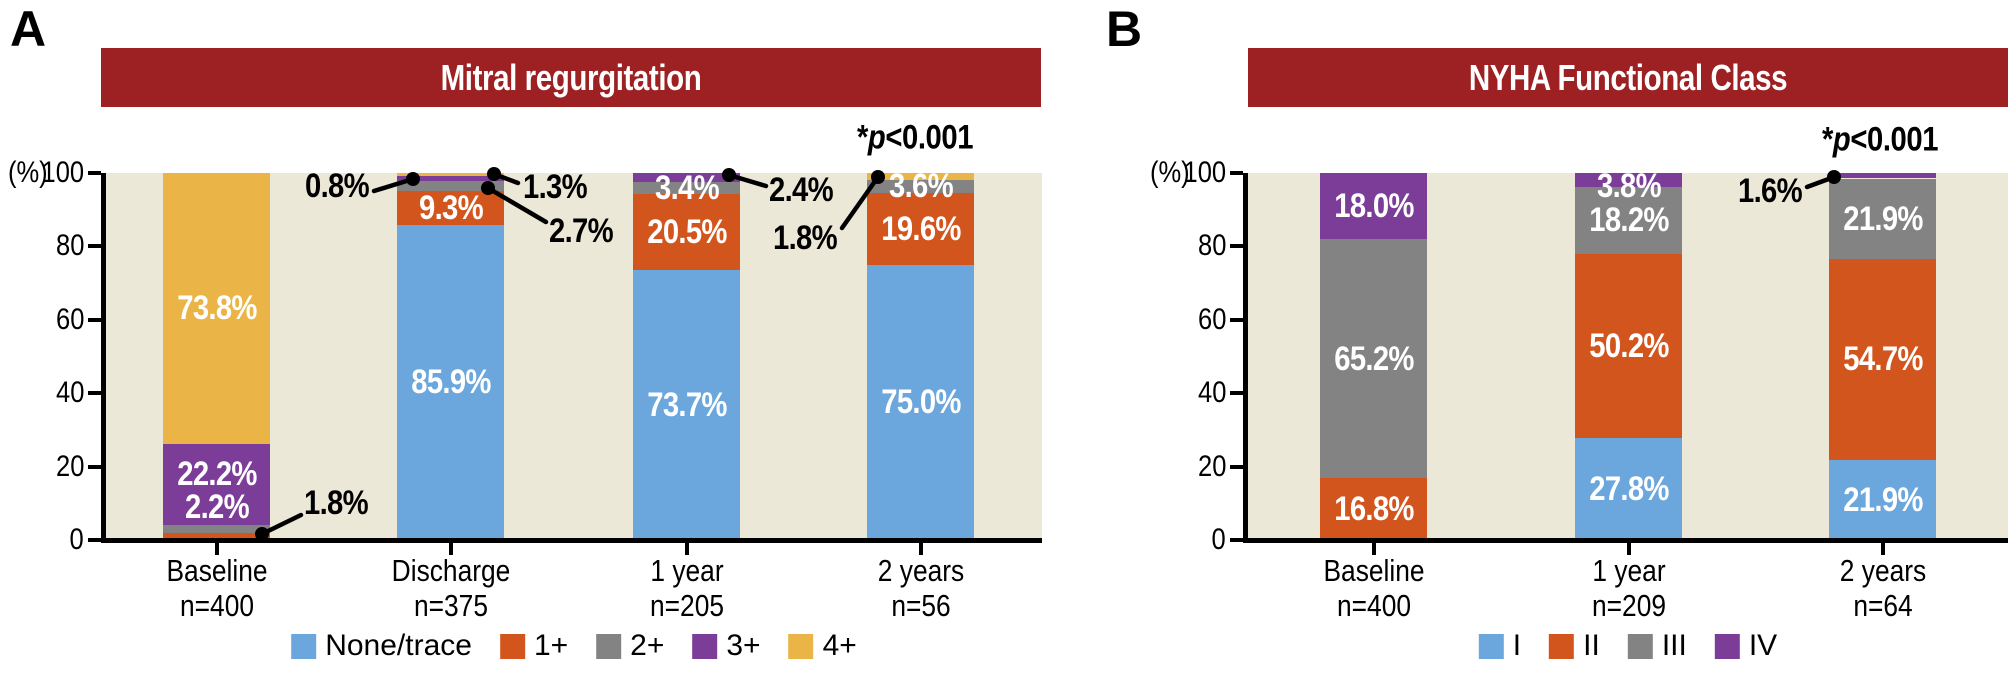 The width and height of the screenshot is (2008, 674). I want to click on legend-label: I, so click(1517, 645).